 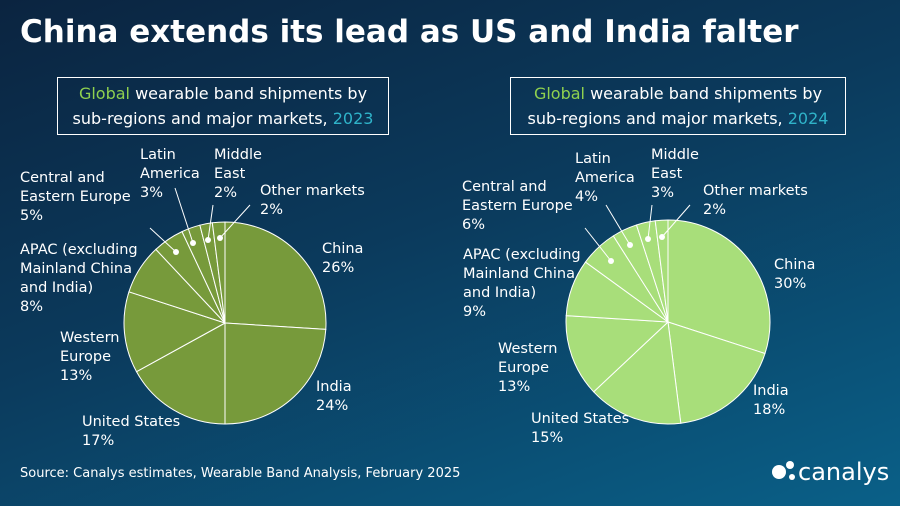 I want to click on slice-label: Latin America 4%, so click(x=610, y=178).